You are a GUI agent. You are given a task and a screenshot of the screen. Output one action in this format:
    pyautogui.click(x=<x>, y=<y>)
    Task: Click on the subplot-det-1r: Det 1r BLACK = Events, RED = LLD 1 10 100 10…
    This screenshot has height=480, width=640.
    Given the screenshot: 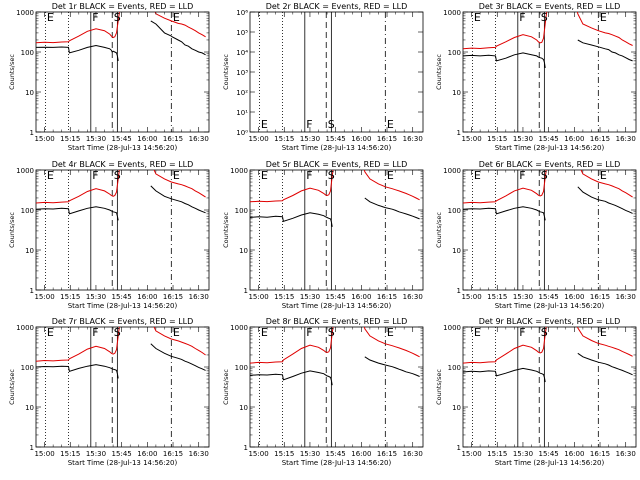 What is the action you would take?
    pyautogui.click(x=109, y=77)
    